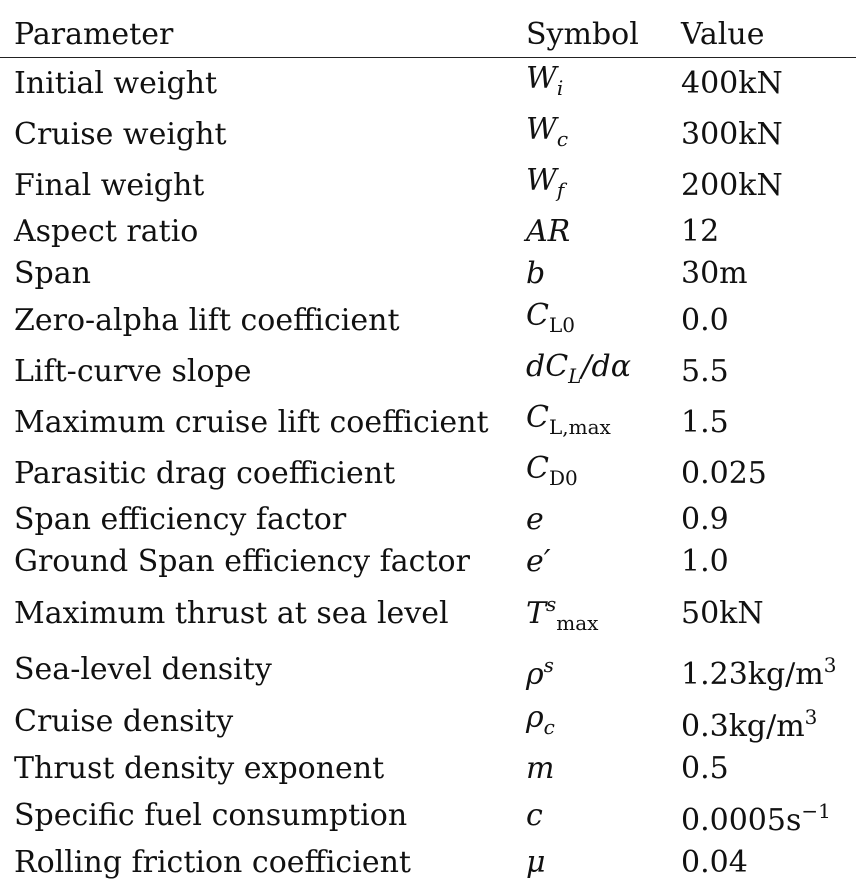 Image resolution: width=856 pixels, height=884 pixels. Describe the element at coordinates (722, 613) in the screenshot. I see `value-text: 50kN` at that location.